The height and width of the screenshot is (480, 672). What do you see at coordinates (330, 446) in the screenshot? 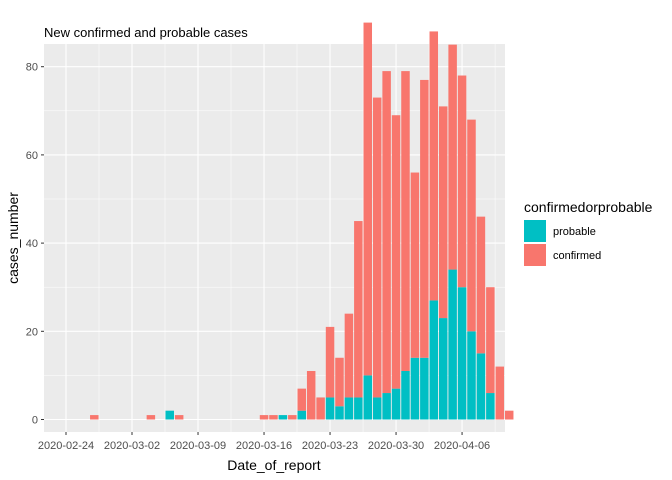
I see `x-tick-label: 2020-03-23` at bounding box center [330, 446].